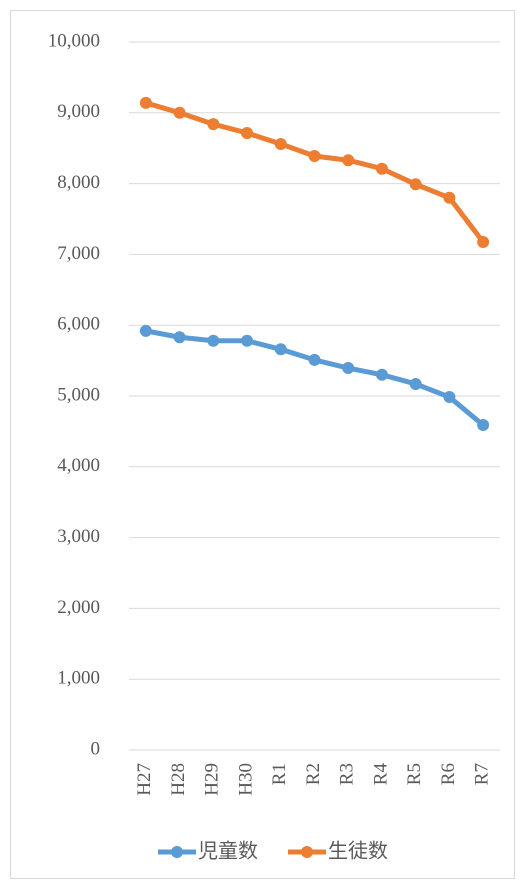 The height and width of the screenshot is (884, 525). Describe the element at coordinates (78, 111) in the screenshot. I see `y-tick-label: 9,000` at that location.